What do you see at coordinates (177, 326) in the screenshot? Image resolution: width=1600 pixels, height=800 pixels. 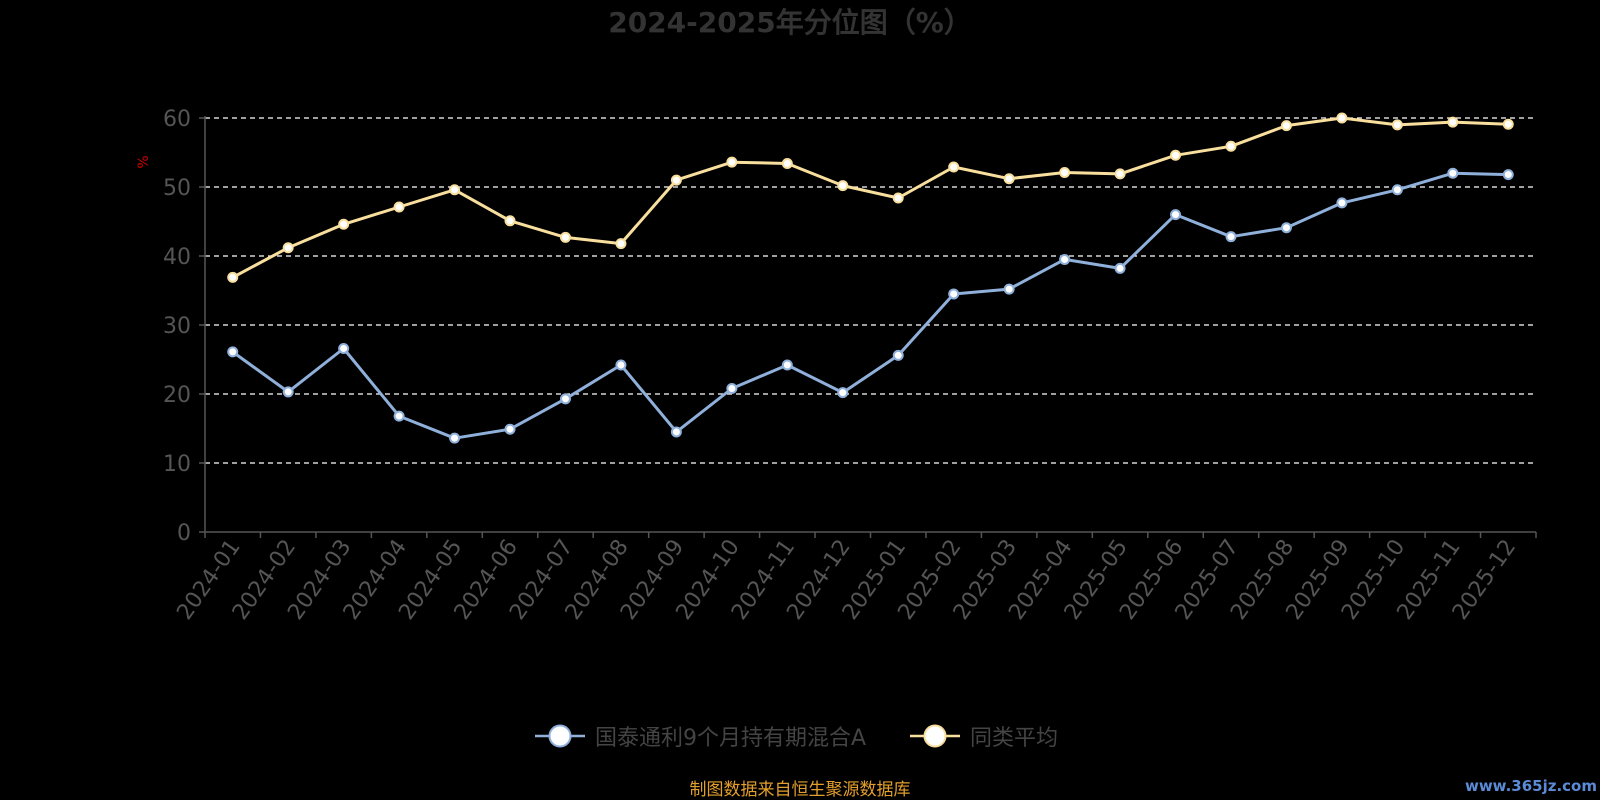 I see `y-tick-label: 30` at bounding box center [177, 326].